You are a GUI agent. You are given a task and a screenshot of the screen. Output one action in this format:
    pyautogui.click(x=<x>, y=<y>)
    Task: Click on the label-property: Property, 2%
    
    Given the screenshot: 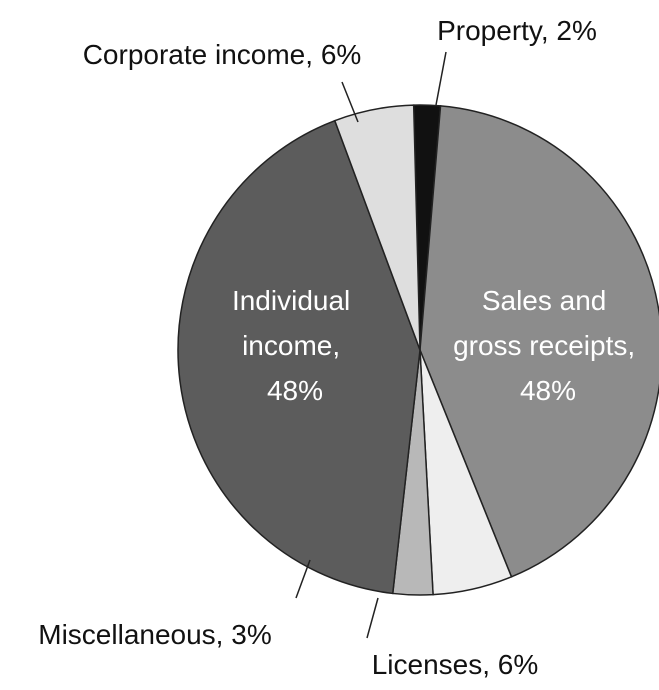 What is the action you would take?
    pyautogui.click(x=517, y=30)
    